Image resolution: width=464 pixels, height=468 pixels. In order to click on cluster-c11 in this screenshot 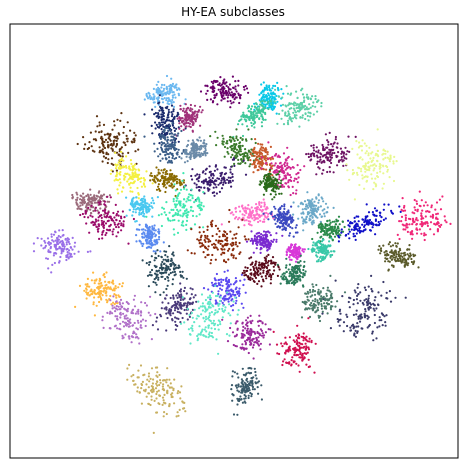, I will do `click(238, 148)`.